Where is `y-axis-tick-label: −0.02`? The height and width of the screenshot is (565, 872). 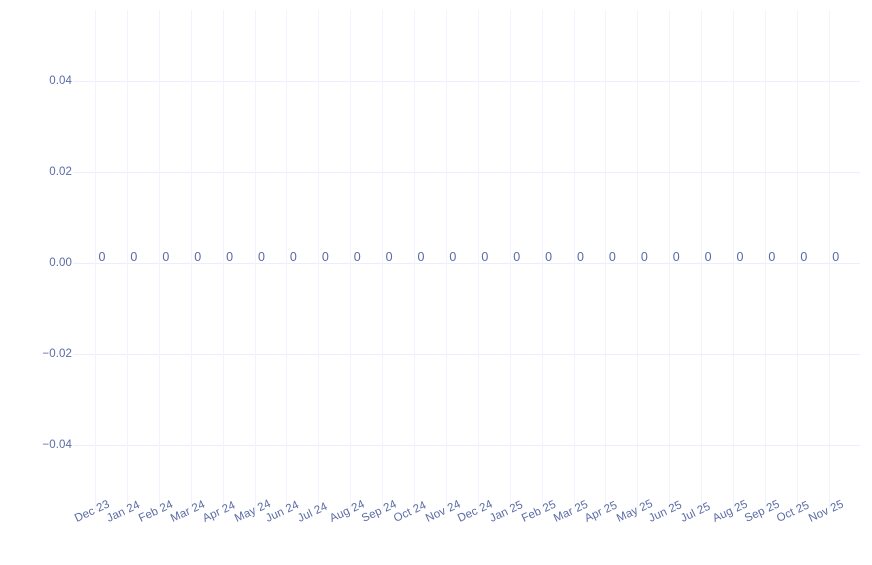 y-axis-tick-label: −0.02 is located at coordinates (57, 354).